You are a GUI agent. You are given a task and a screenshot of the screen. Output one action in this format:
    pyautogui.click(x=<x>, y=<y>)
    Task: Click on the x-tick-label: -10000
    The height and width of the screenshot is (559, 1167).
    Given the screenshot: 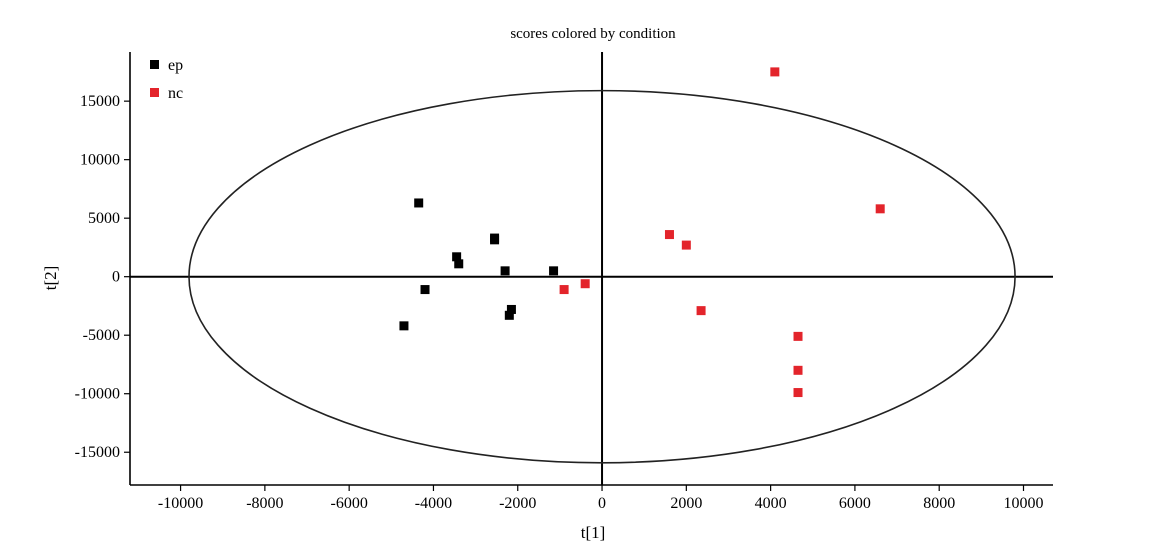 What is the action you would take?
    pyautogui.click(x=180, y=503)
    